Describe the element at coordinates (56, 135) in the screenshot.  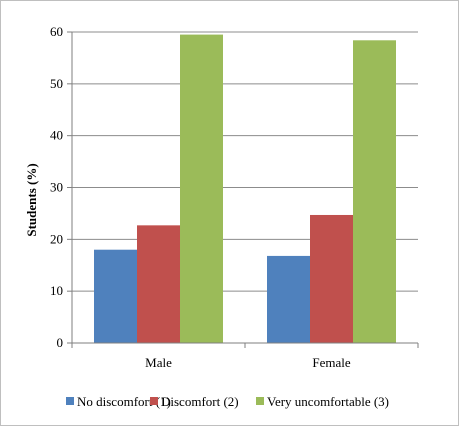
I see `y-tick-label: 40` at that location.